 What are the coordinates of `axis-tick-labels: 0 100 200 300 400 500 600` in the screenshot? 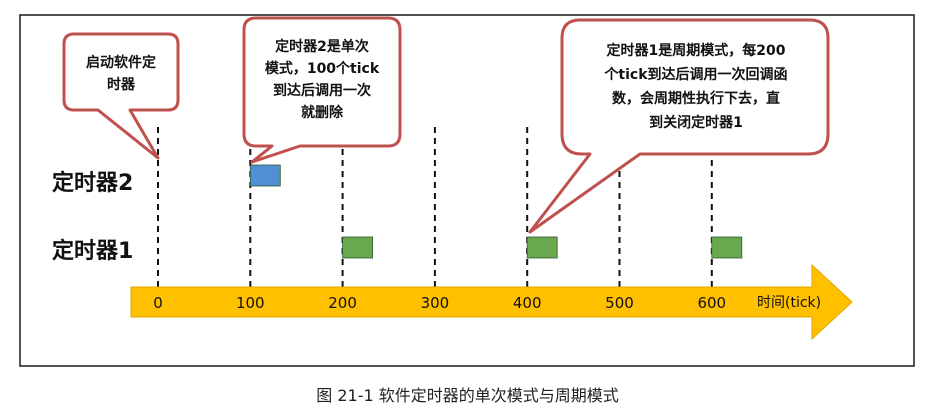 It's located at (439, 303).